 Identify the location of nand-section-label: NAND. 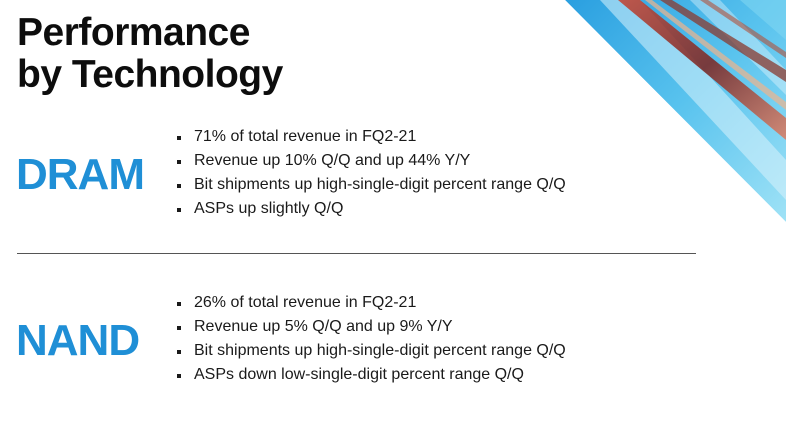
(78, 340).